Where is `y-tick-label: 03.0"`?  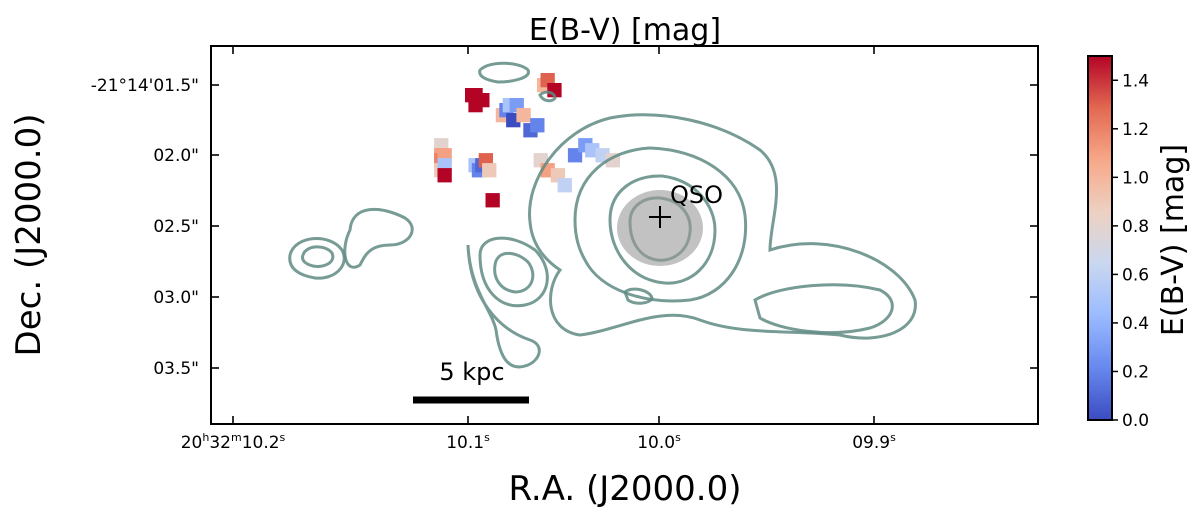
y-tick-label: 03.0" is located at coordinates (176, 298).